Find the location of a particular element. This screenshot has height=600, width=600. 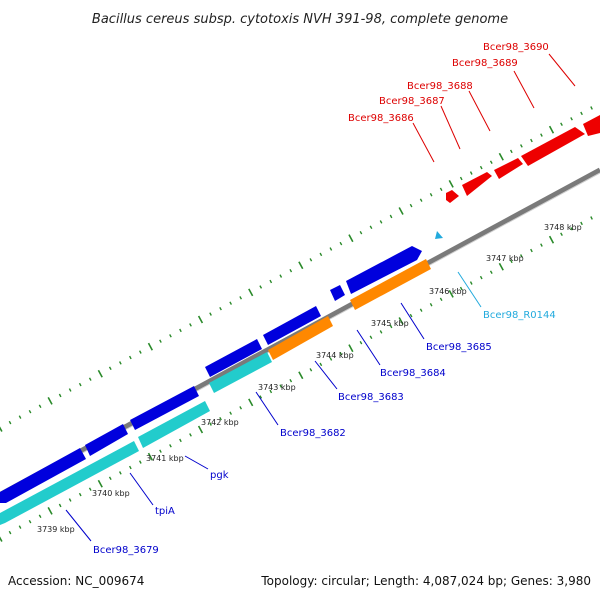

rna-label: Bcer98_R0144 is located at coordinates (519, 315).